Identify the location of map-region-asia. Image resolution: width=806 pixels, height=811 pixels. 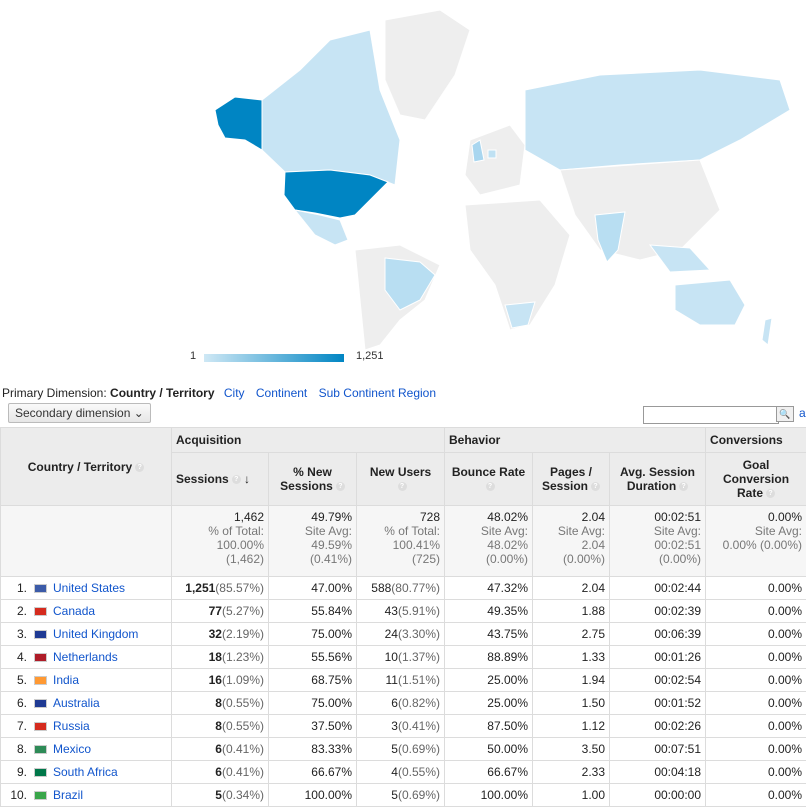
(640, 210).